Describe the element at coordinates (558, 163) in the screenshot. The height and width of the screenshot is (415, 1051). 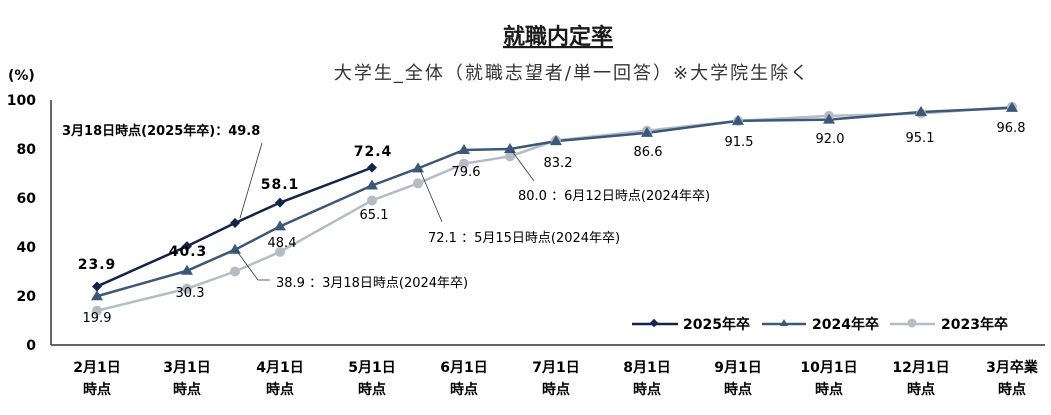
I see `data-label: 83.2` at that location.